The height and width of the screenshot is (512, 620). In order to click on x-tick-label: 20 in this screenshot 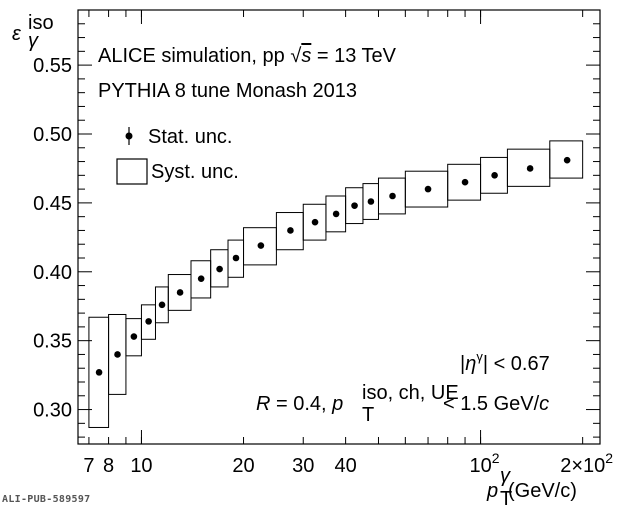, I will do `click(243, 466)`.